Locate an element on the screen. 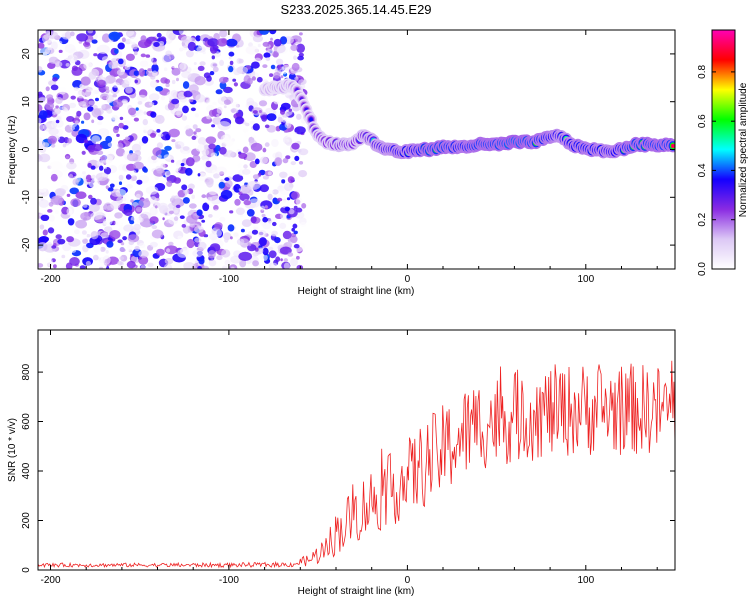  colorbar-tick-label: 0.6 is located at coordinates (702, 121).